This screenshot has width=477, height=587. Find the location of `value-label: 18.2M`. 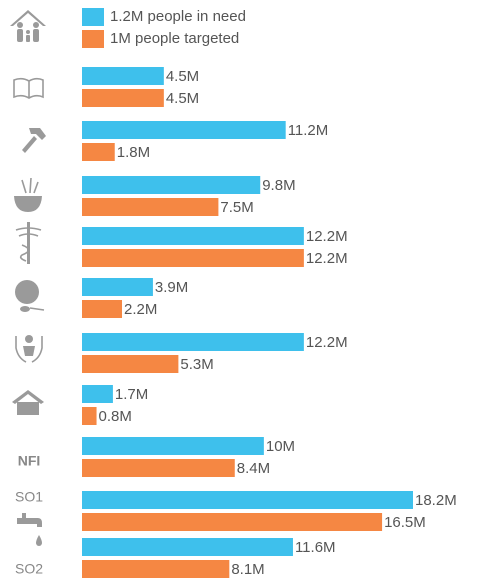

value-label: 18.2M is located at coordinates (436, 500).